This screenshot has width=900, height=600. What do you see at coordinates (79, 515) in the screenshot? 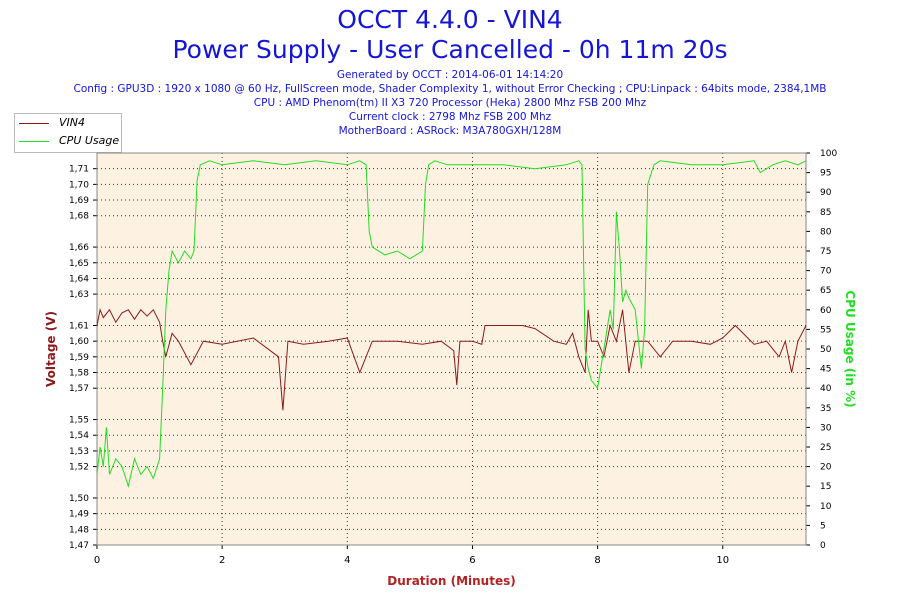
I see `y-left-tick-label: 1,49` at bounding box center [79, 515].